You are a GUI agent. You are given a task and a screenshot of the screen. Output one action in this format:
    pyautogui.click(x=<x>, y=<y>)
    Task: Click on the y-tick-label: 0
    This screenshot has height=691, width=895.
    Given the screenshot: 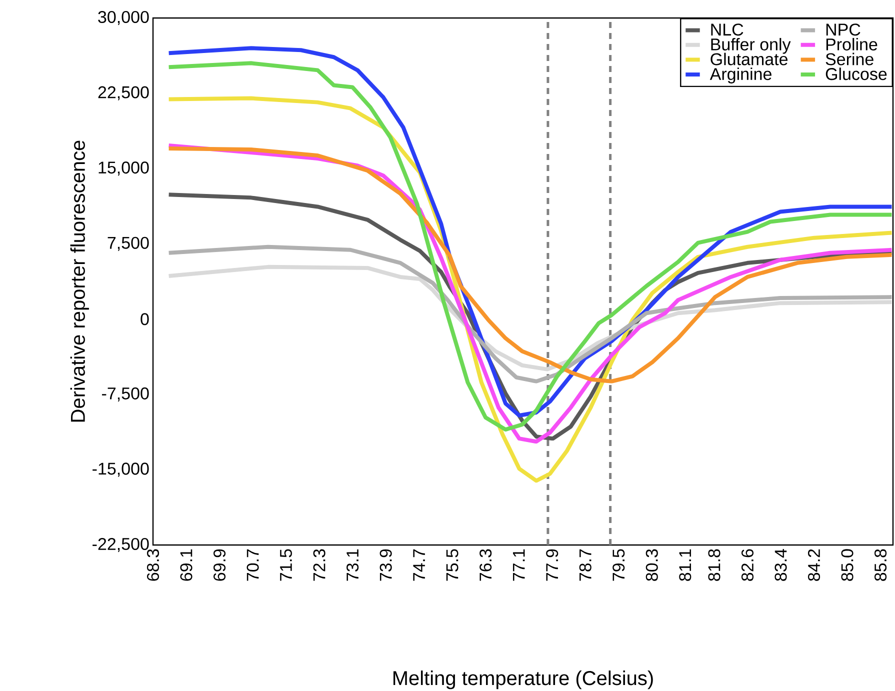 What is the action you would take?
    pyautogui.click(x=144, y=319)
    